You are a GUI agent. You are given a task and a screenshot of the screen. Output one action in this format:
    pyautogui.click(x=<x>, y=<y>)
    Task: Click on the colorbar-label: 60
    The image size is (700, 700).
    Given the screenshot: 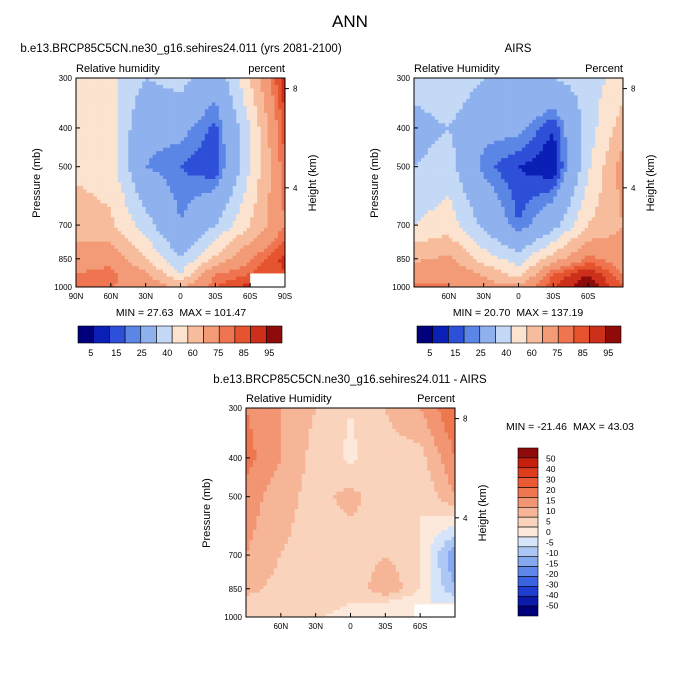 What is the action you would take?
    pyautogui.click(x=193, y=353)
    